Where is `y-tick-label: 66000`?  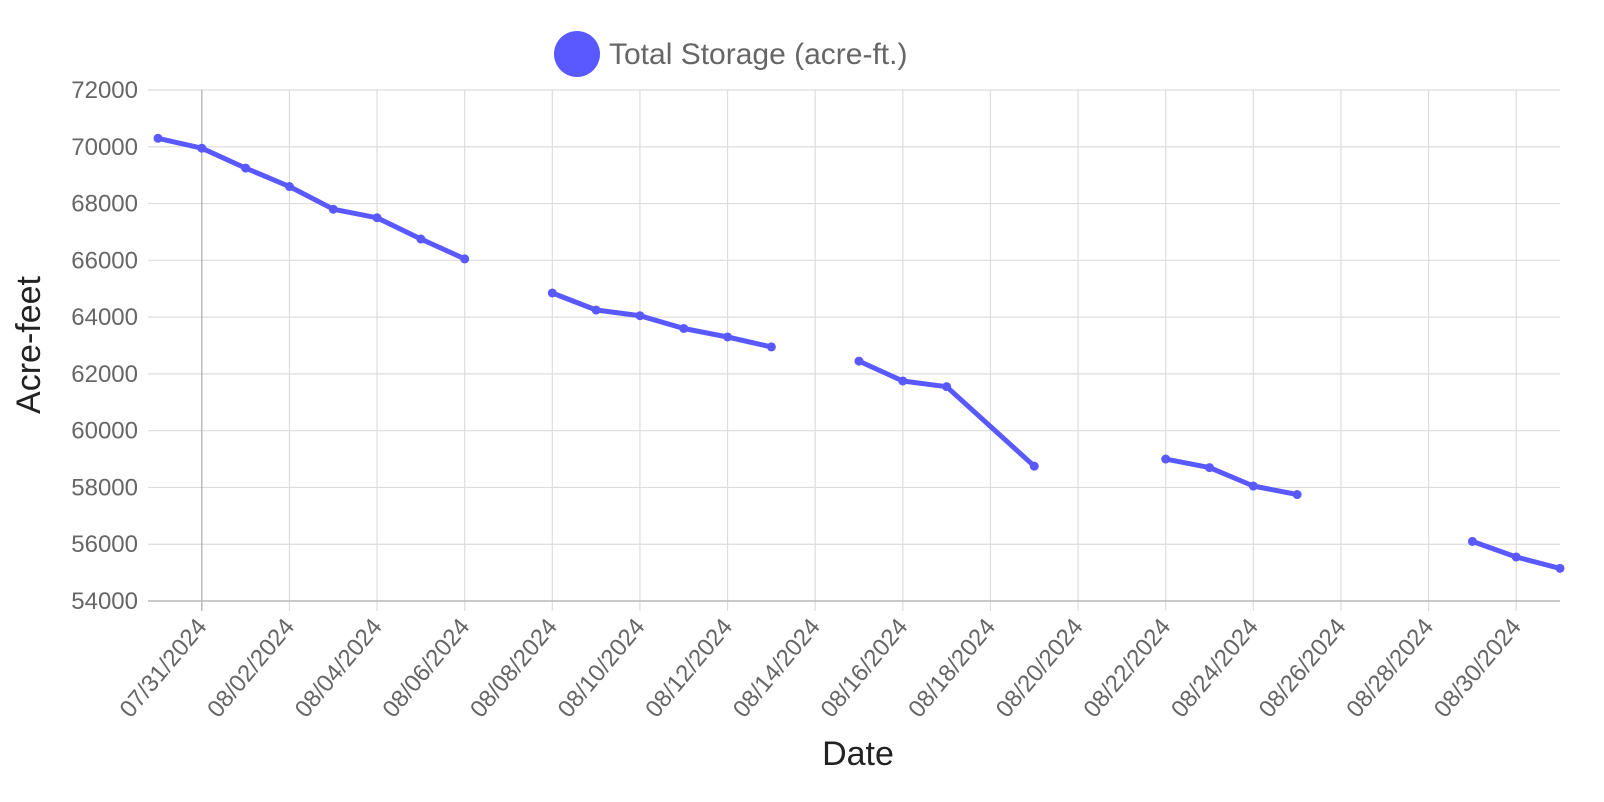
y-tick-label: 66000 is located at coordinates (104, 260).